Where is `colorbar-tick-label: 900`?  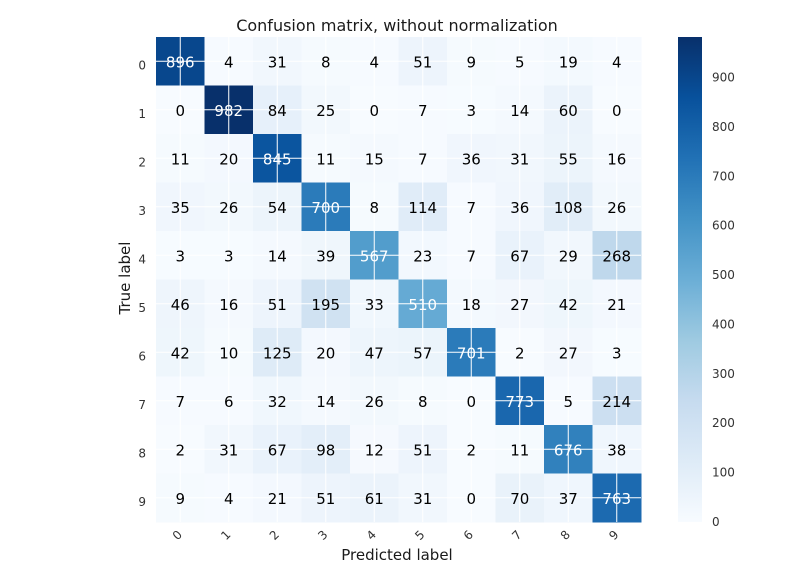
colorbar-tick-label: 900 is located at coordinates (723, 77).